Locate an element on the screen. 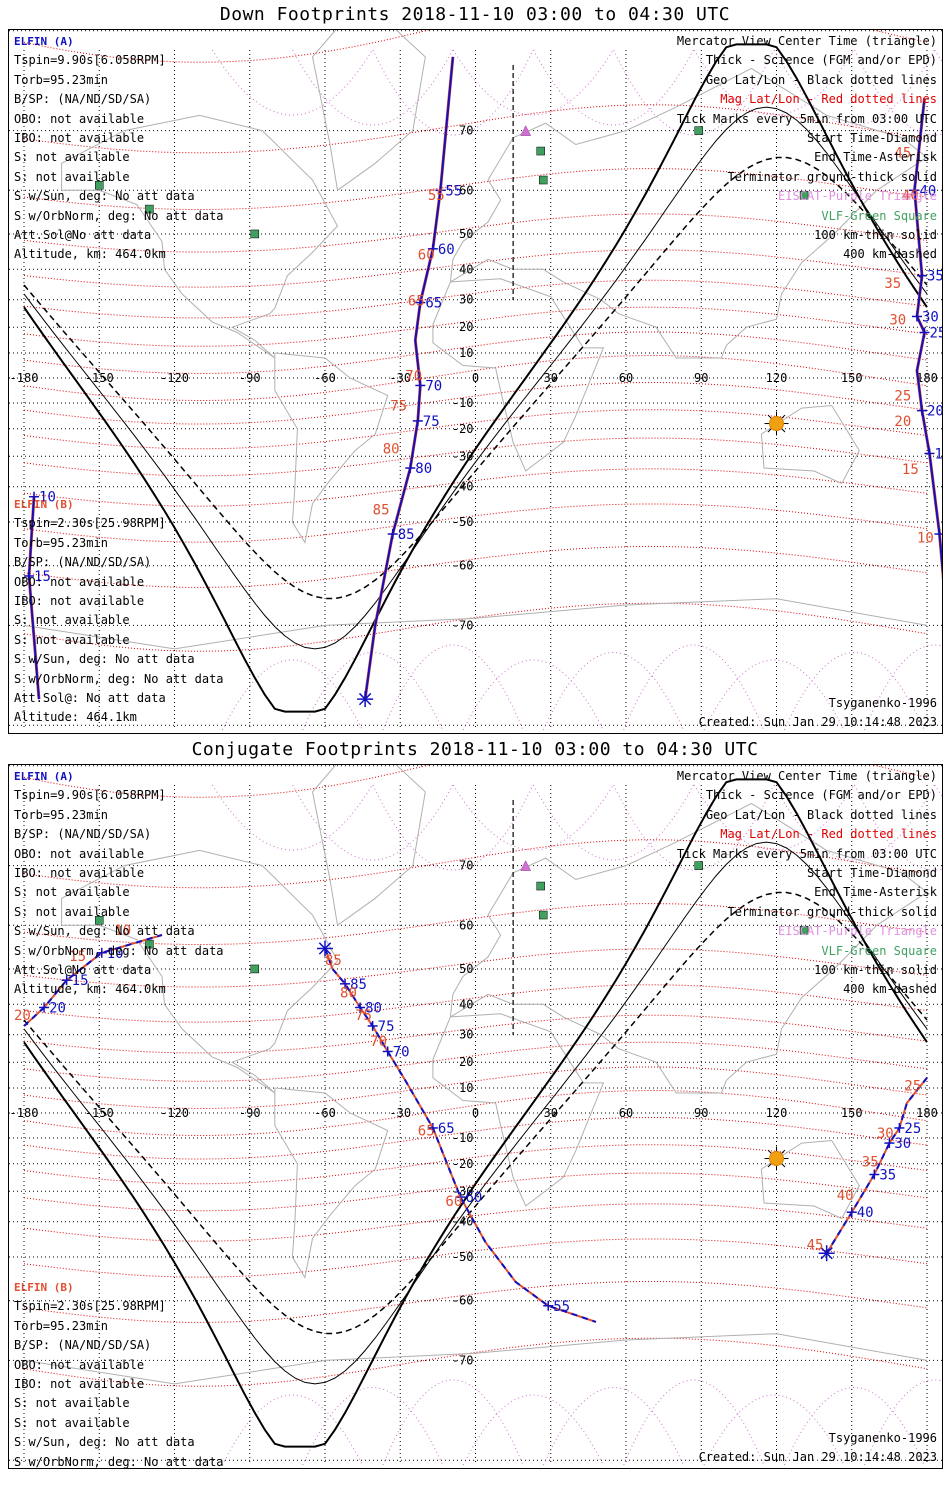 The image size is (950, 1500). track-elfin-a: 20 15 10 is located at coordinates (93, 980).